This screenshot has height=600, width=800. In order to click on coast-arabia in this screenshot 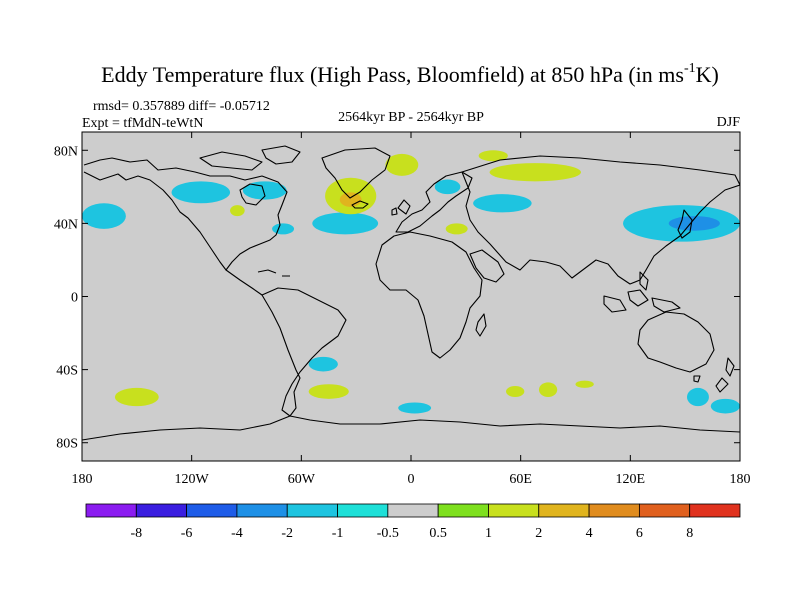, I will do `click(487, 266)`.